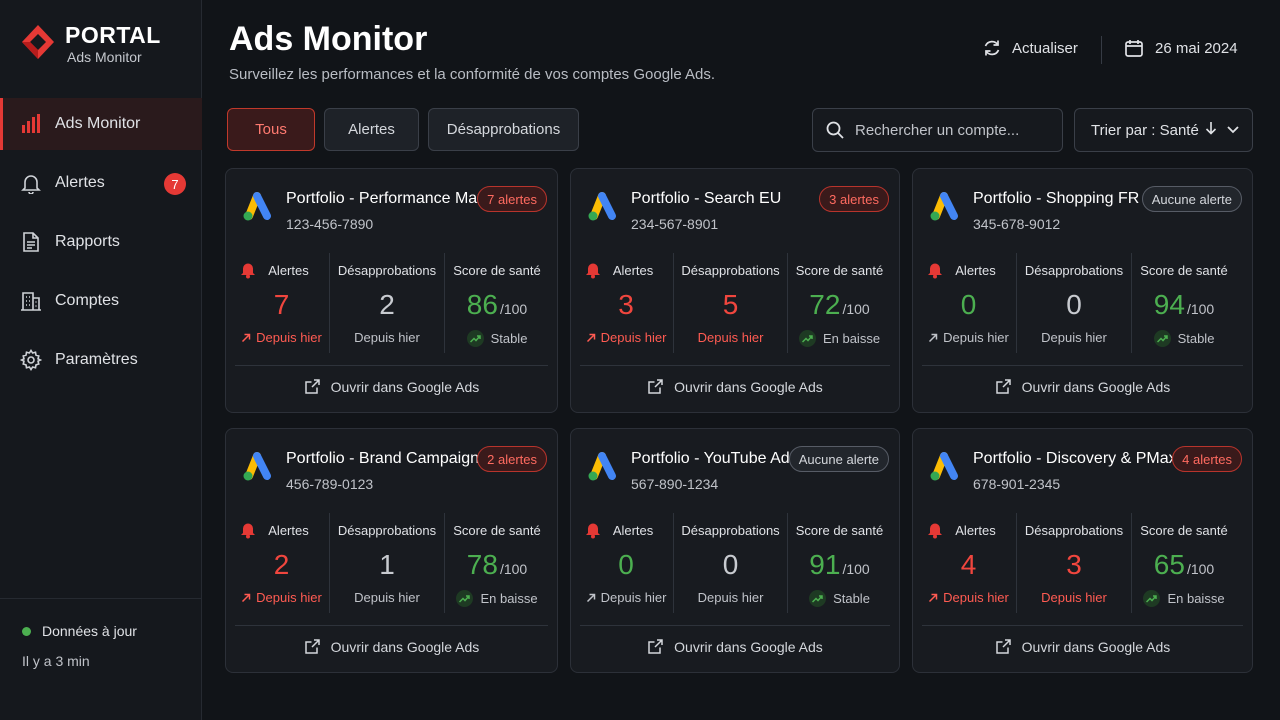 The height and width of the screenshot is (720, 1280). I want to click on stat-sub: En baisse, so click(839, 338).